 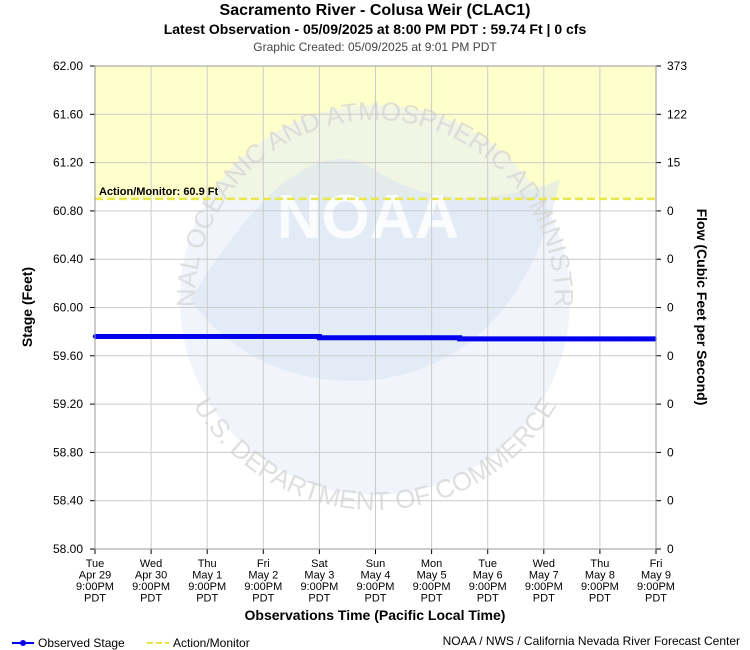 What do you see at coordinates (702, 307) in the screenshot?
I see `y2-axis-label: Flow (Cubic Feet per Second)` at bounding box center [702, 307].